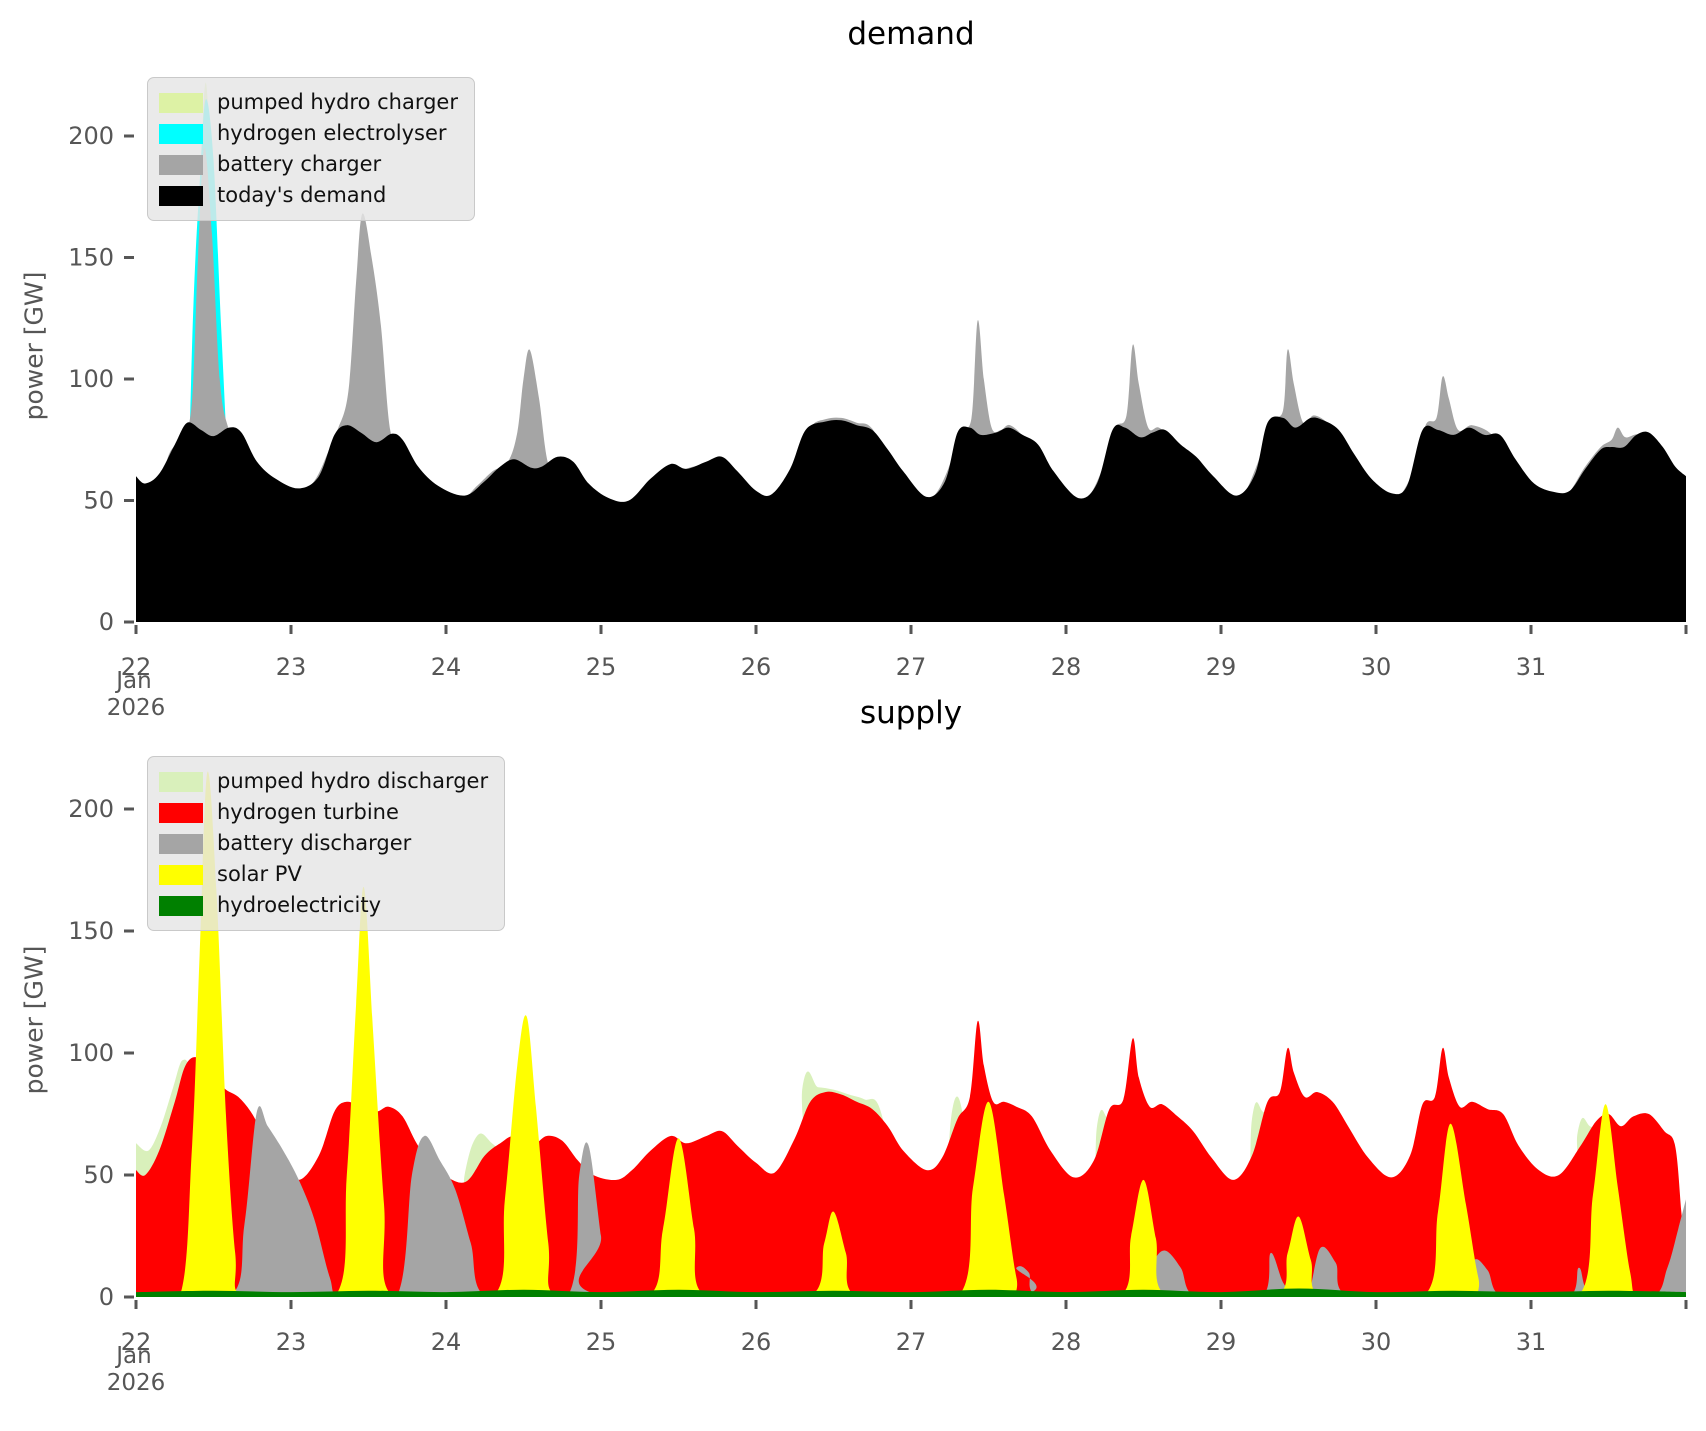 This screenshot has height=1431, width=1706. I want to click on supply-area-hydroelectricity, so click(911, 1292).